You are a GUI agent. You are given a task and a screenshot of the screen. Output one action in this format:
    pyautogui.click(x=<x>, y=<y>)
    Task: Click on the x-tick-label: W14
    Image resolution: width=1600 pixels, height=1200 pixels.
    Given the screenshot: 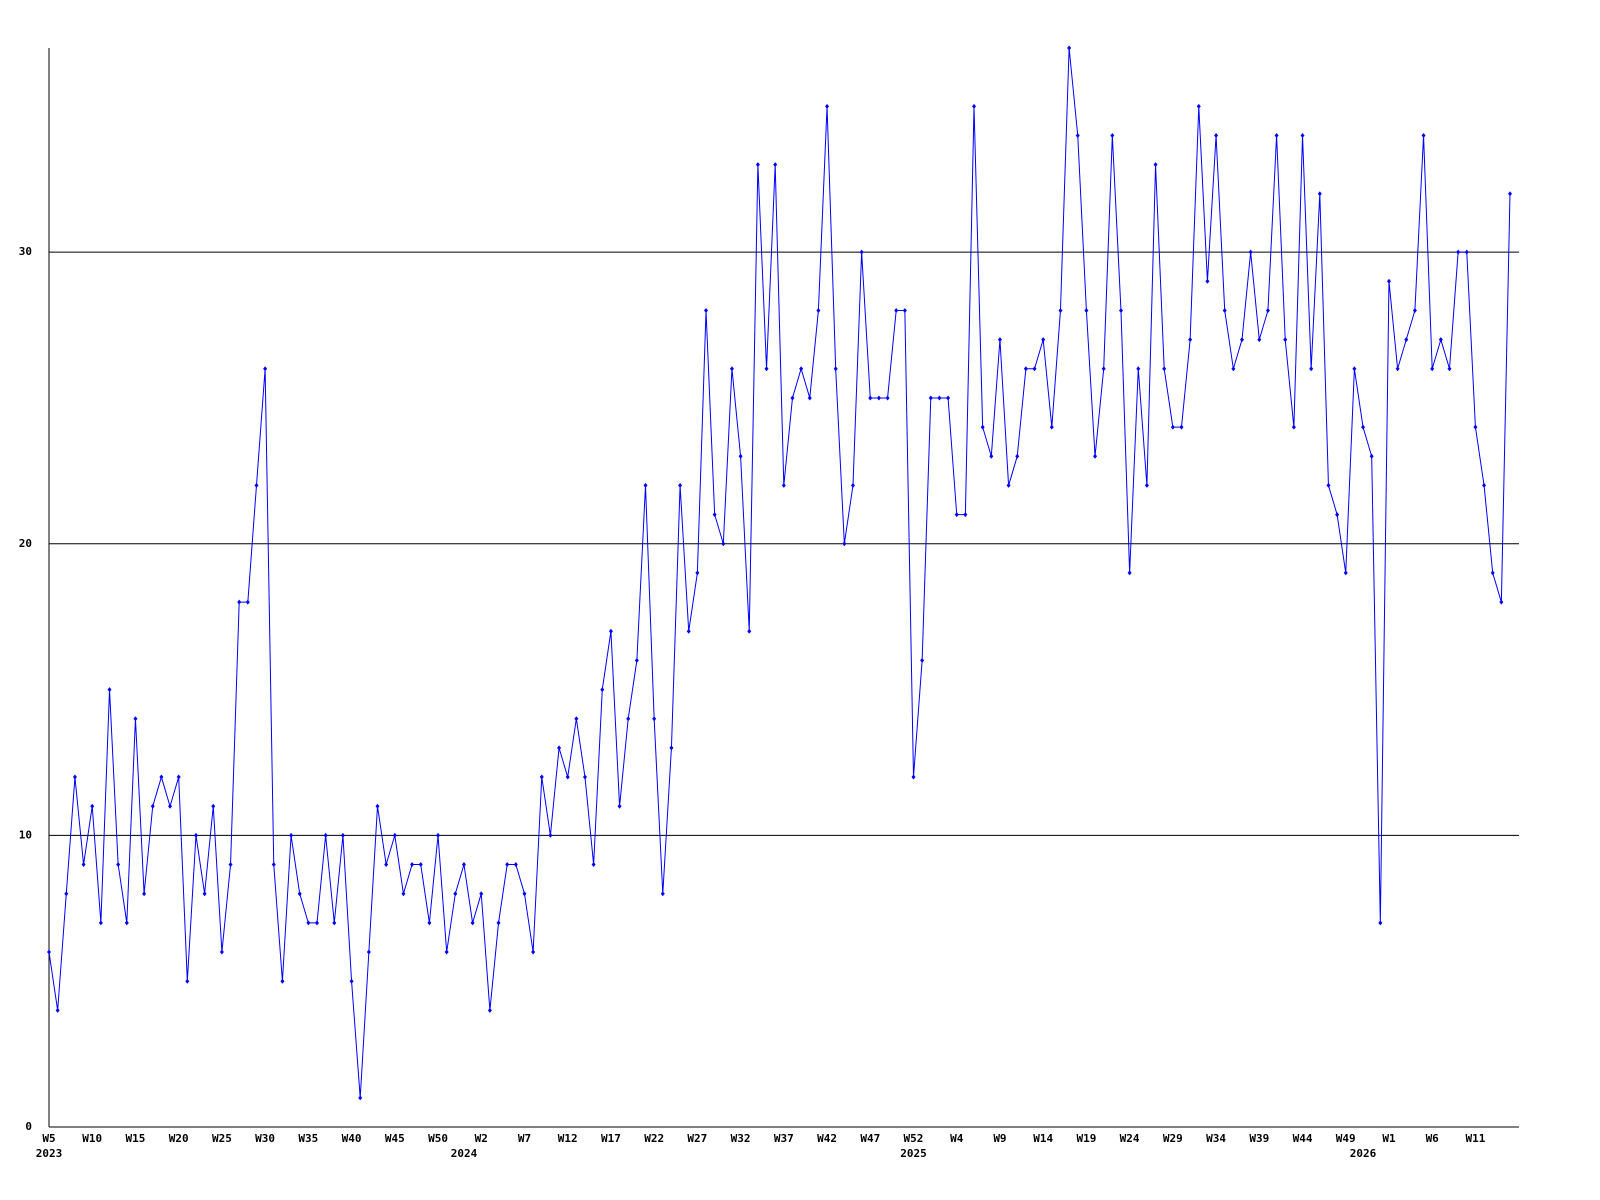 What is the action you would take?
    pyautogui.click(x=1043, y=1138)
    